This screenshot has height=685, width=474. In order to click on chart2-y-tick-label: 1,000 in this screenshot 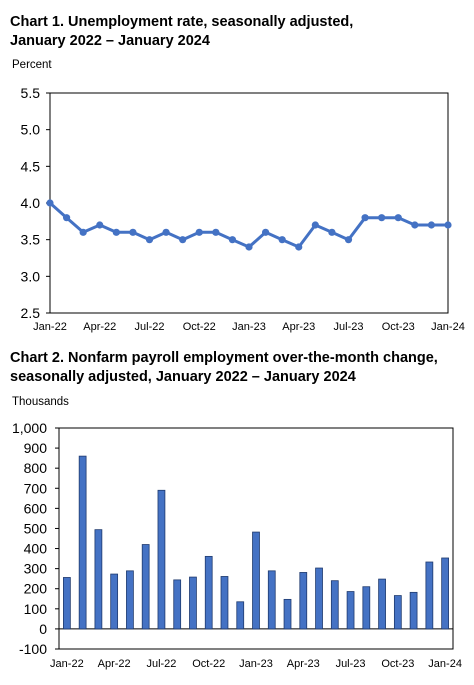, I will do `click(29, 428)`.